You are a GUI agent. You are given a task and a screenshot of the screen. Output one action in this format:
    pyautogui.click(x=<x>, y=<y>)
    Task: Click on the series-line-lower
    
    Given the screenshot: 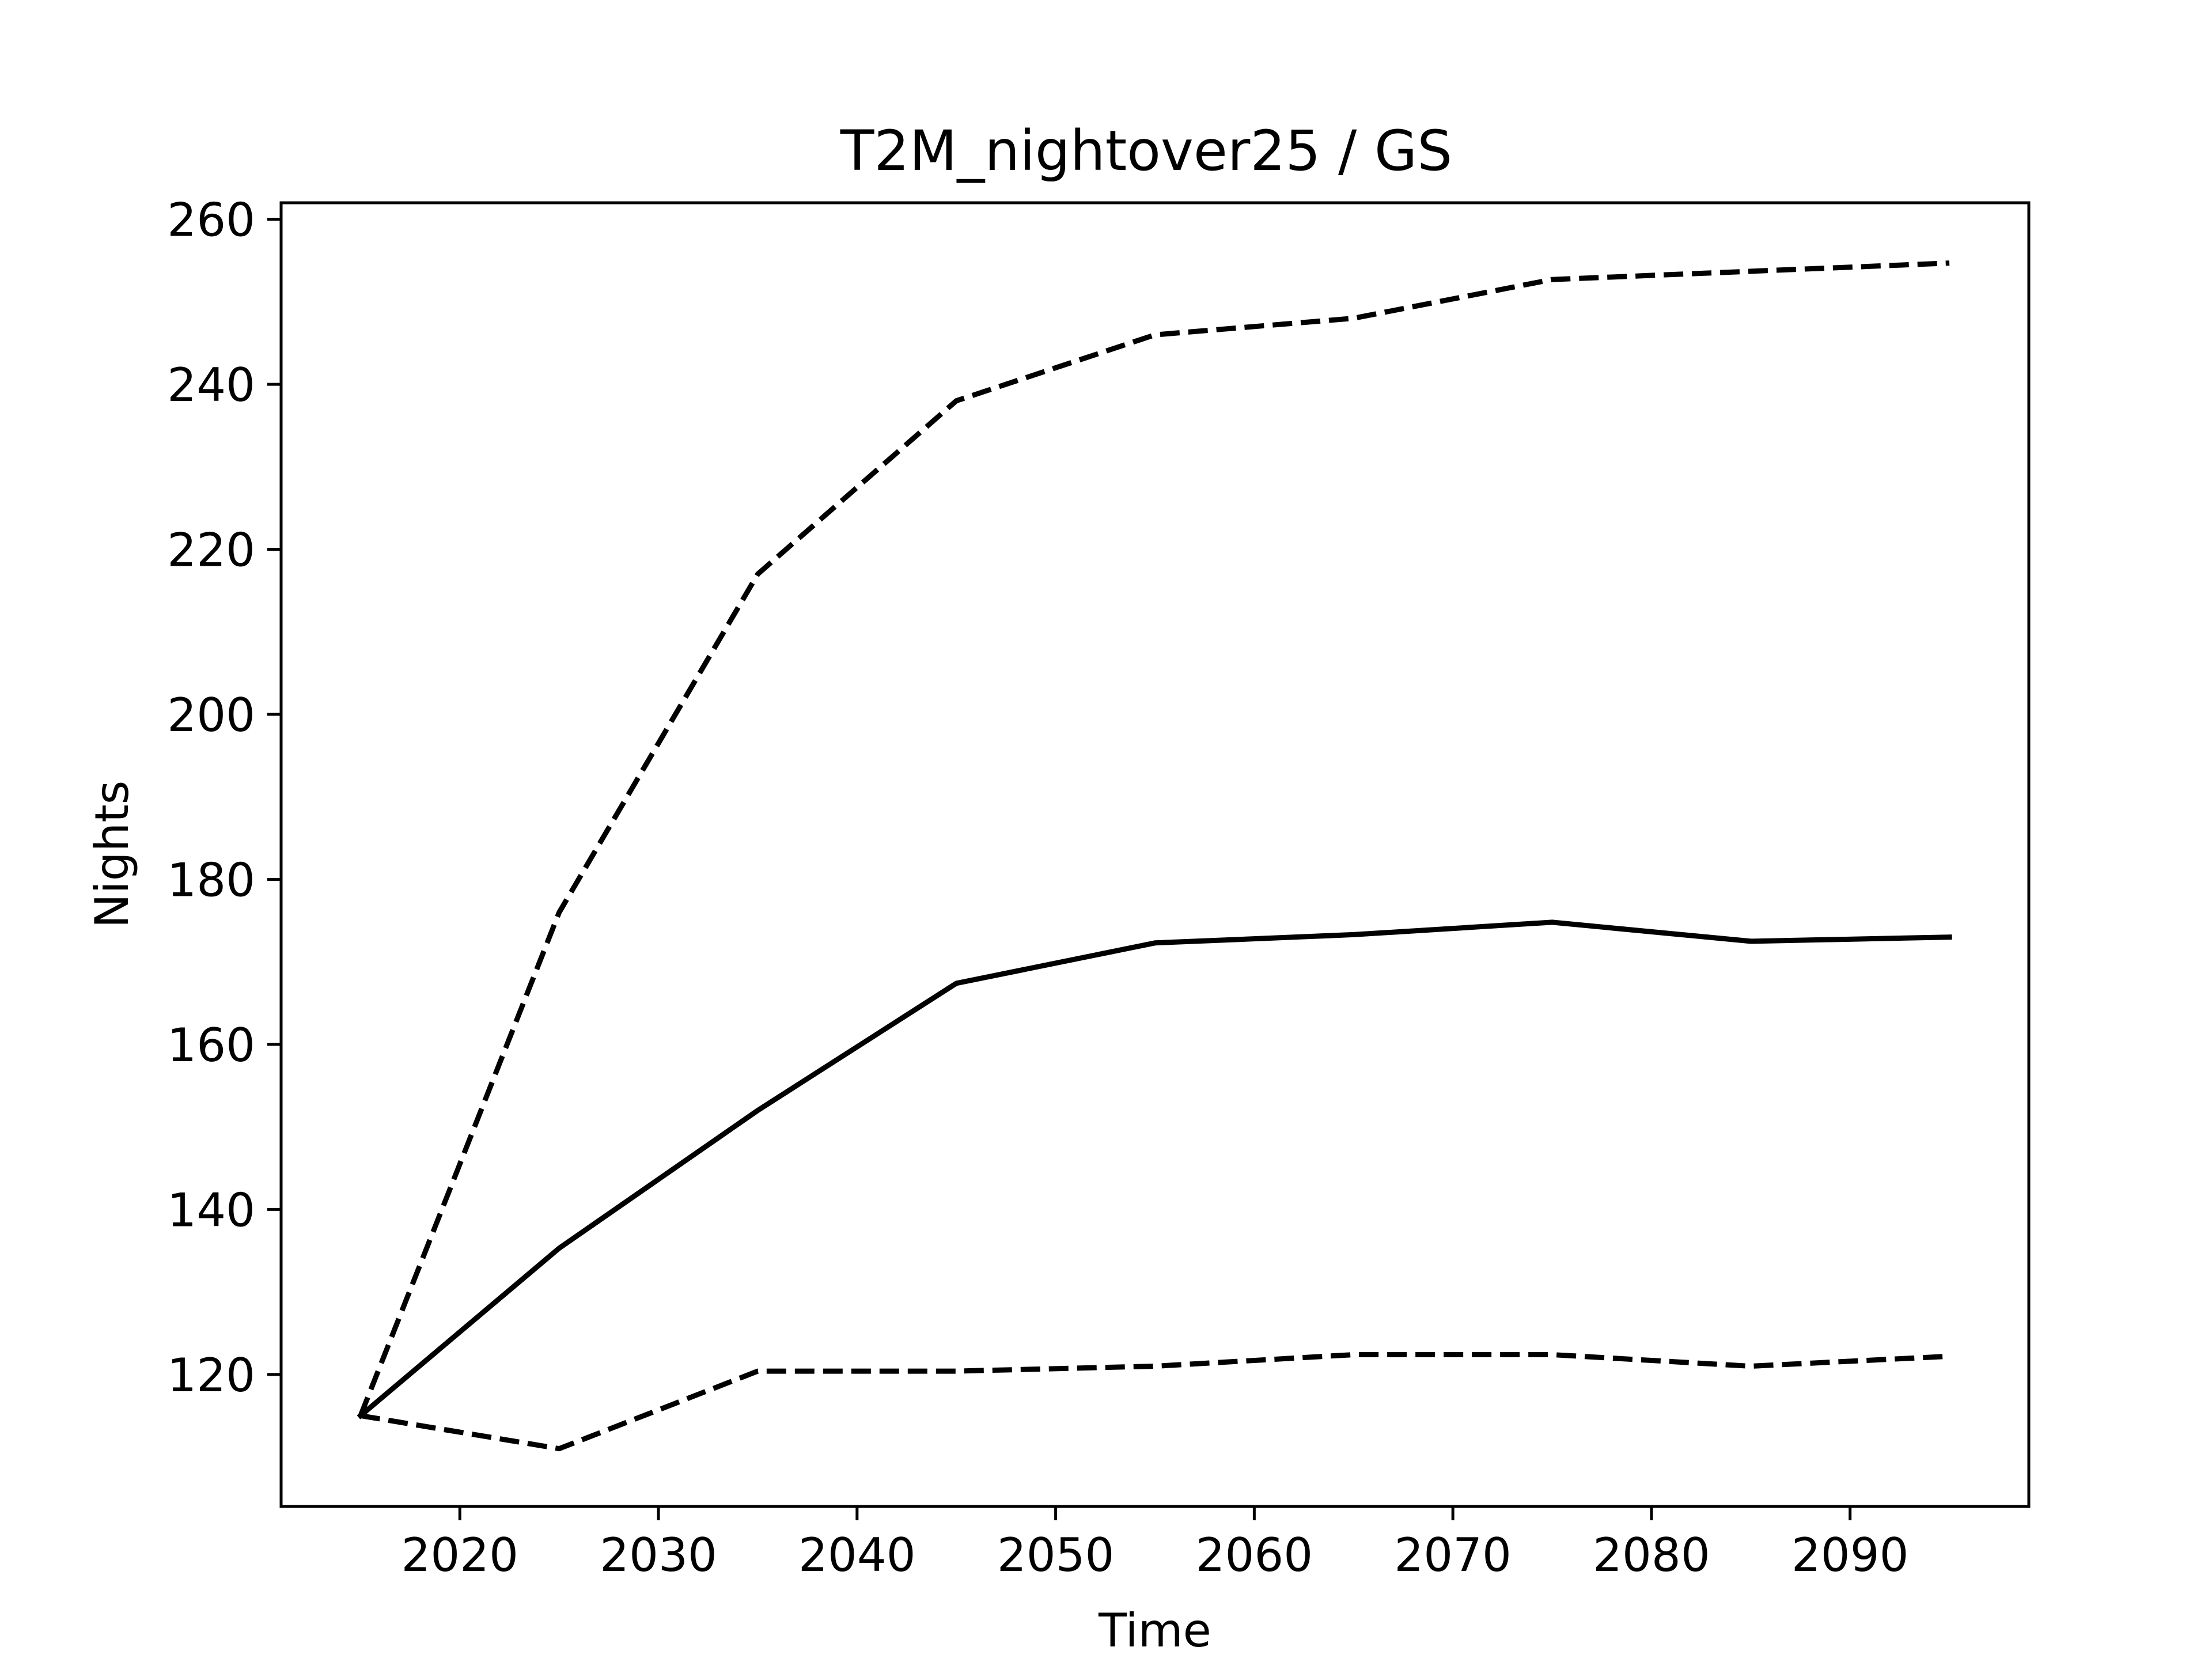 What is the action you would take?
    pyautogui.click(x=1155, y=1402)
    